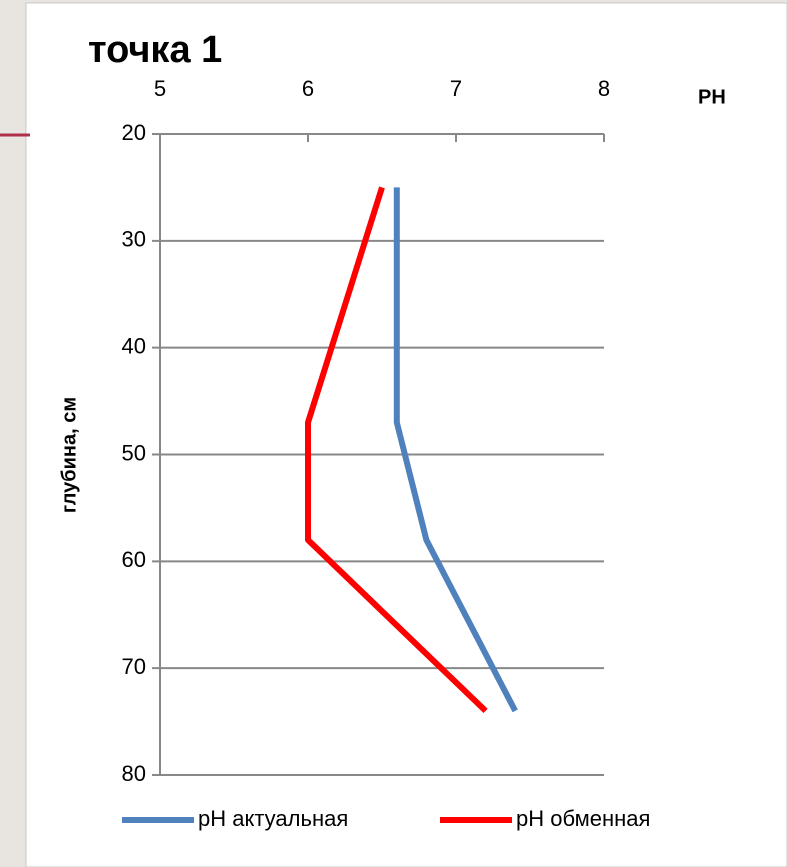 The width and height of the screenshot is (787, 867). Describe the element at coordinates (712, 97) in the screenshot. I see `x-axis-label: PH` at that location.